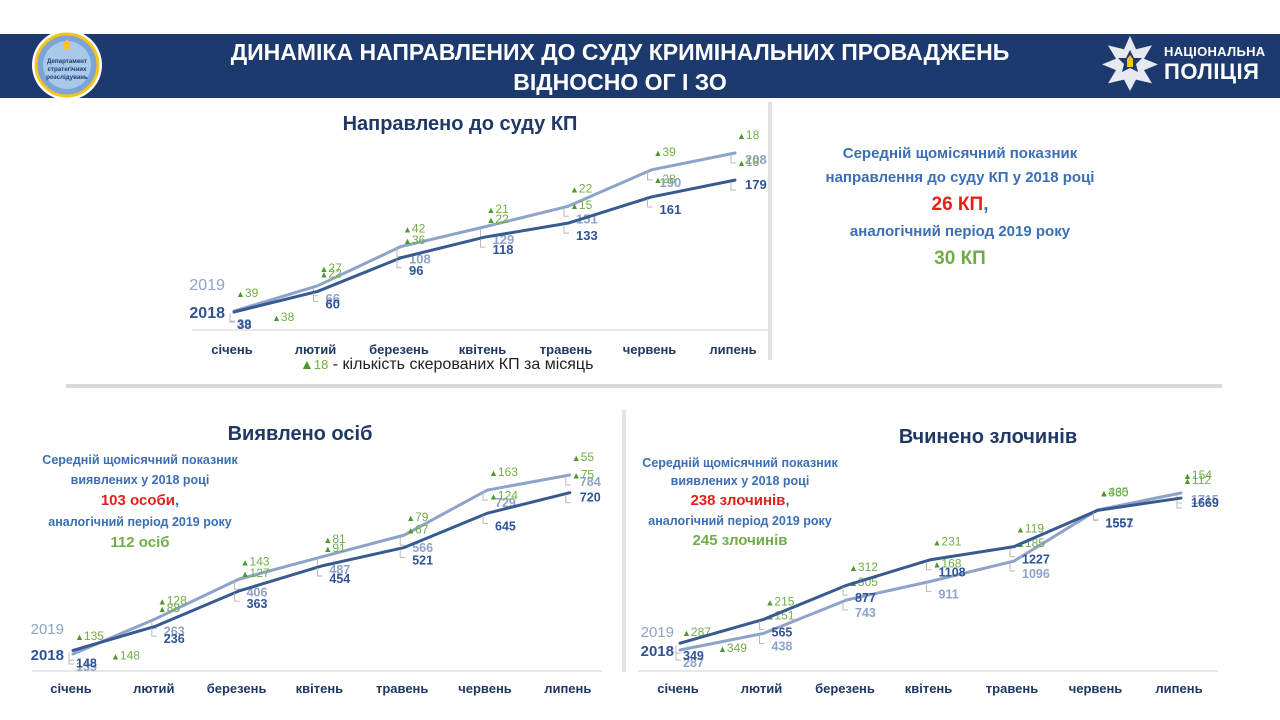 This screenshot has width=1280, height=720. I want to click on info-crimes-line2: виявлених у 2018 році, so click(740, 481).